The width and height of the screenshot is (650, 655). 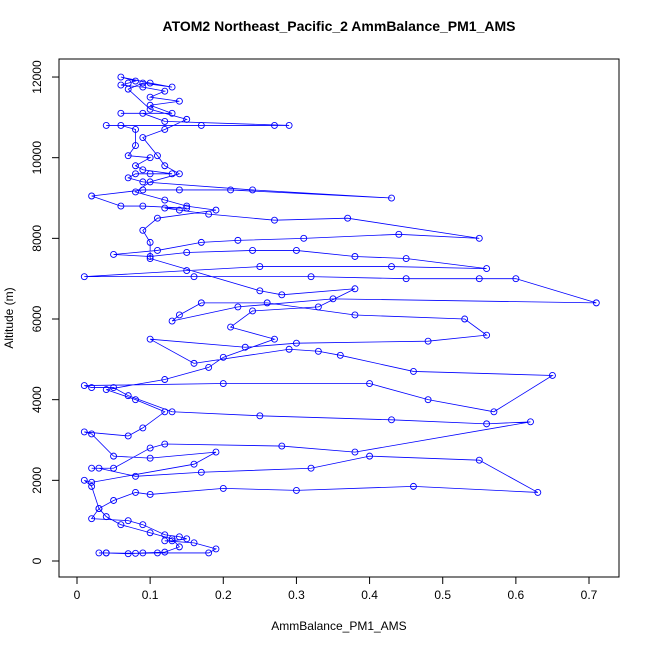 What do you see at coordinates (516, 595) in the screenshot?
I see `x-tick-label: 0.6` at bounding box center [516, 595].